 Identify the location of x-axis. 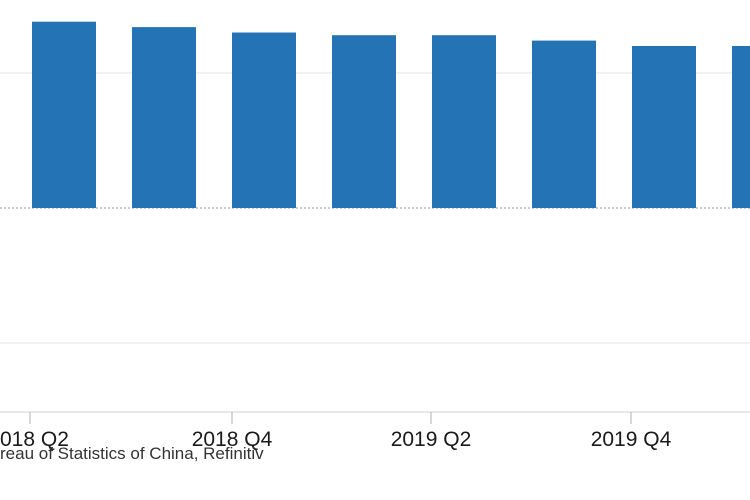
(375, 417).